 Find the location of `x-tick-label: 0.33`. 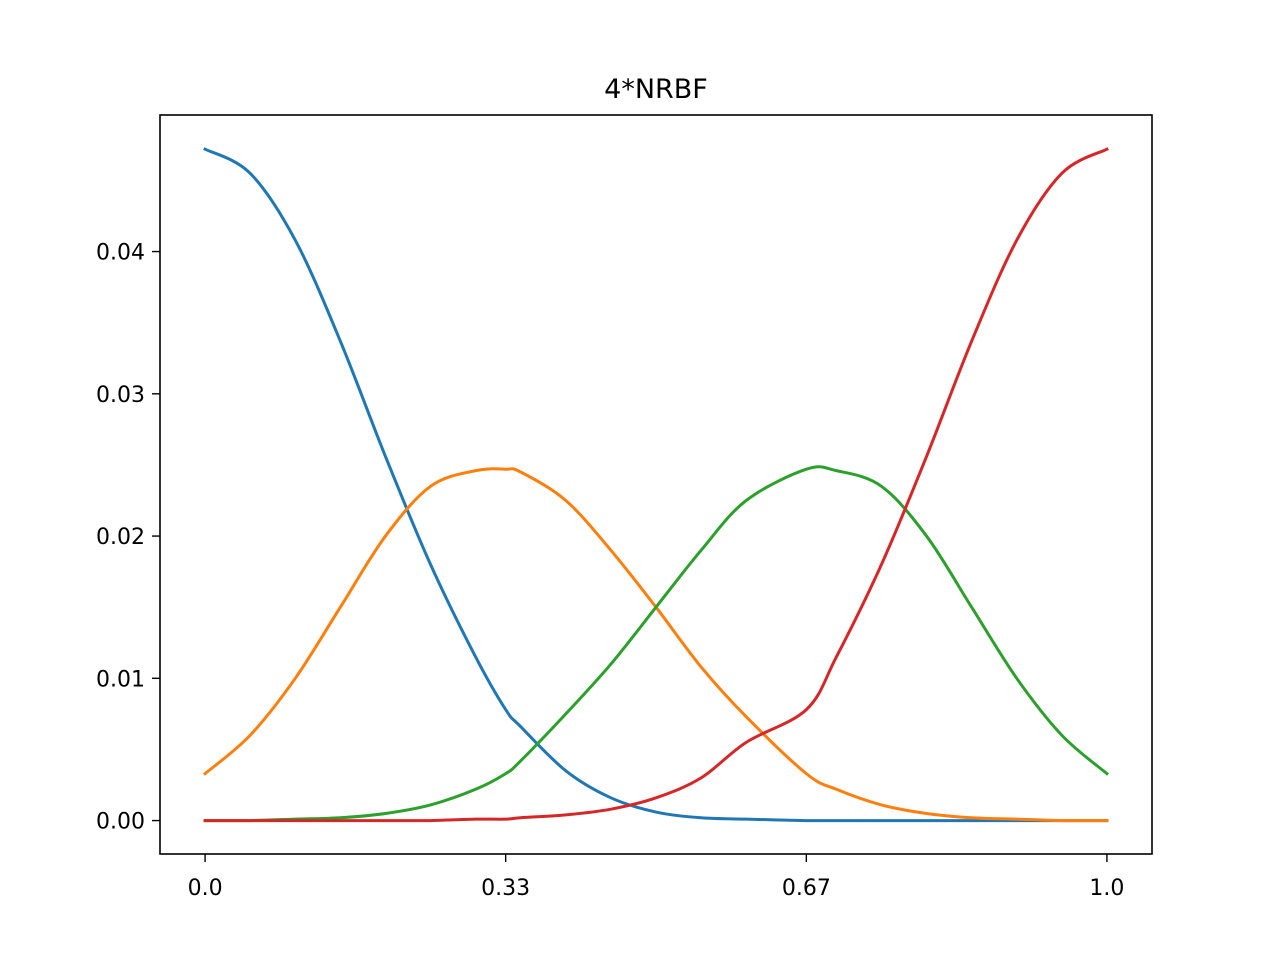

x-tick-label: 0.33 is located at coordinates (505, 888).